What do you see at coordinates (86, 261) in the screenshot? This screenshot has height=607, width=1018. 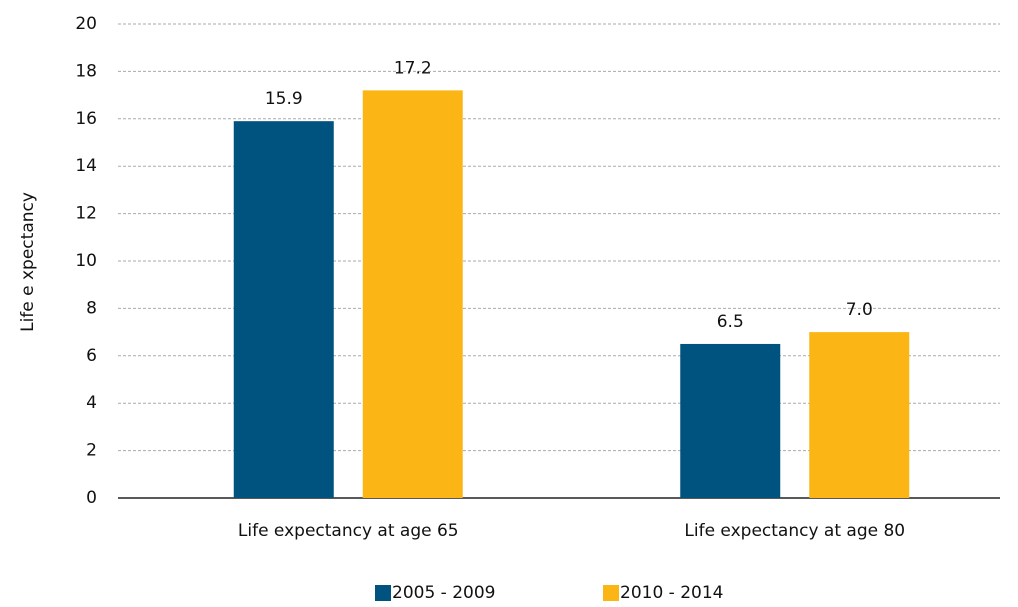 I see `y-tick-label: 10` at bounding box center [86, 261].